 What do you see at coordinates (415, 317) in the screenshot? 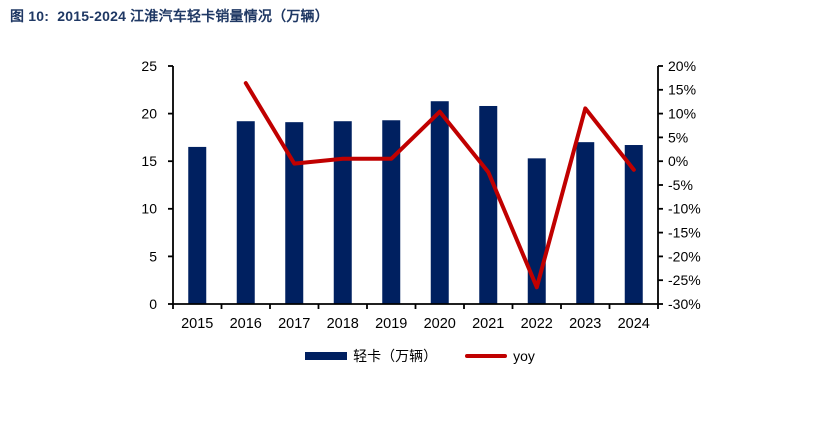
I see `x-axis: 2015 2016 2017 2018 2019 2020 2021 2022 2023 2024` at bounding box center [415, 317].